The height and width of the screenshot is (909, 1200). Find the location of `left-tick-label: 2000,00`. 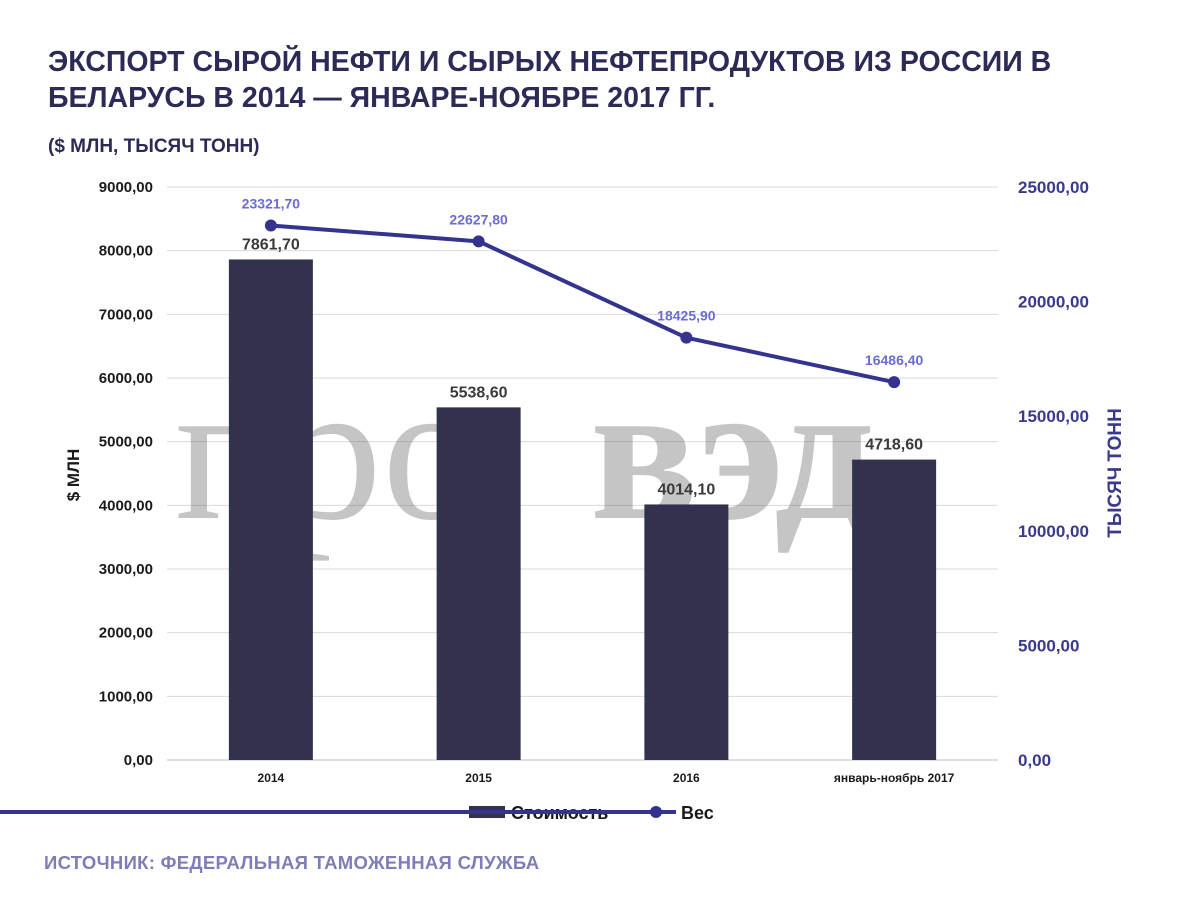

left-tick-label: 2000,00 is located at coordinates (126, 633).